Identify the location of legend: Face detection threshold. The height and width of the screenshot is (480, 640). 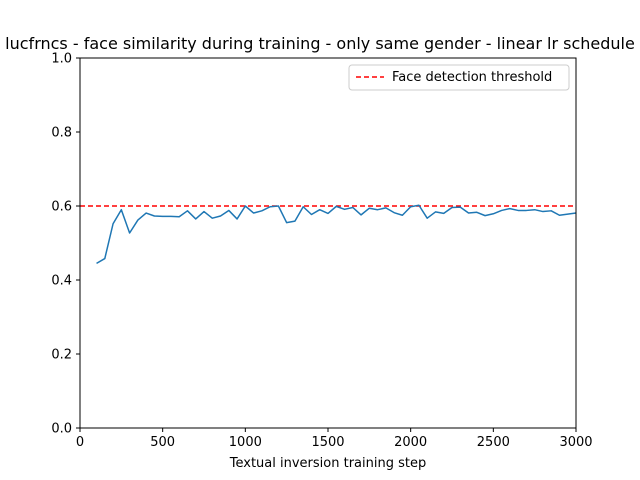
(459, 77).